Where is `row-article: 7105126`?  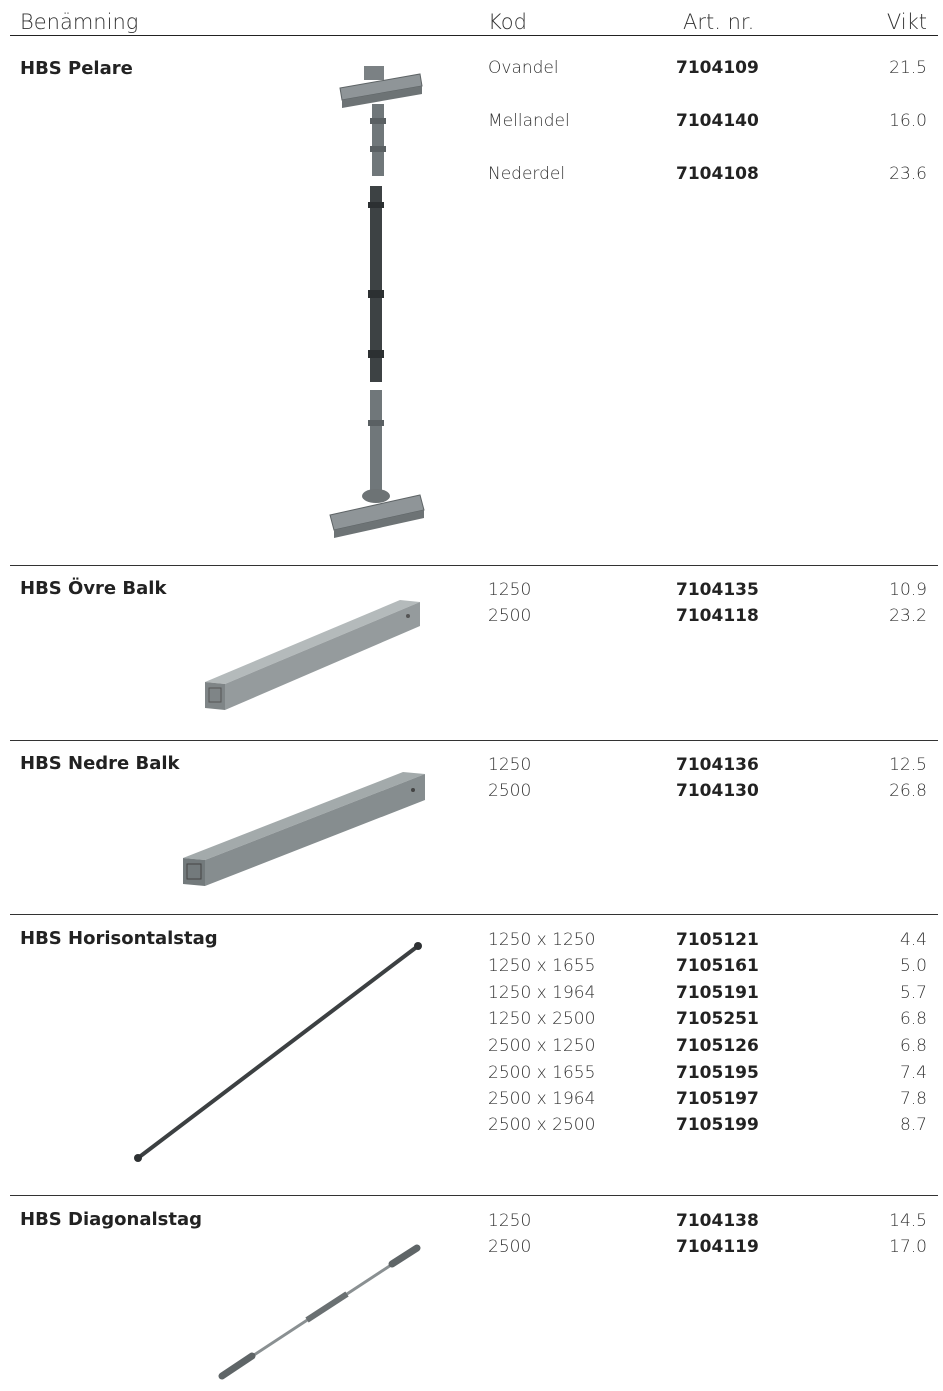 row-article: 7105126 is located at coordinates (717, 1046).